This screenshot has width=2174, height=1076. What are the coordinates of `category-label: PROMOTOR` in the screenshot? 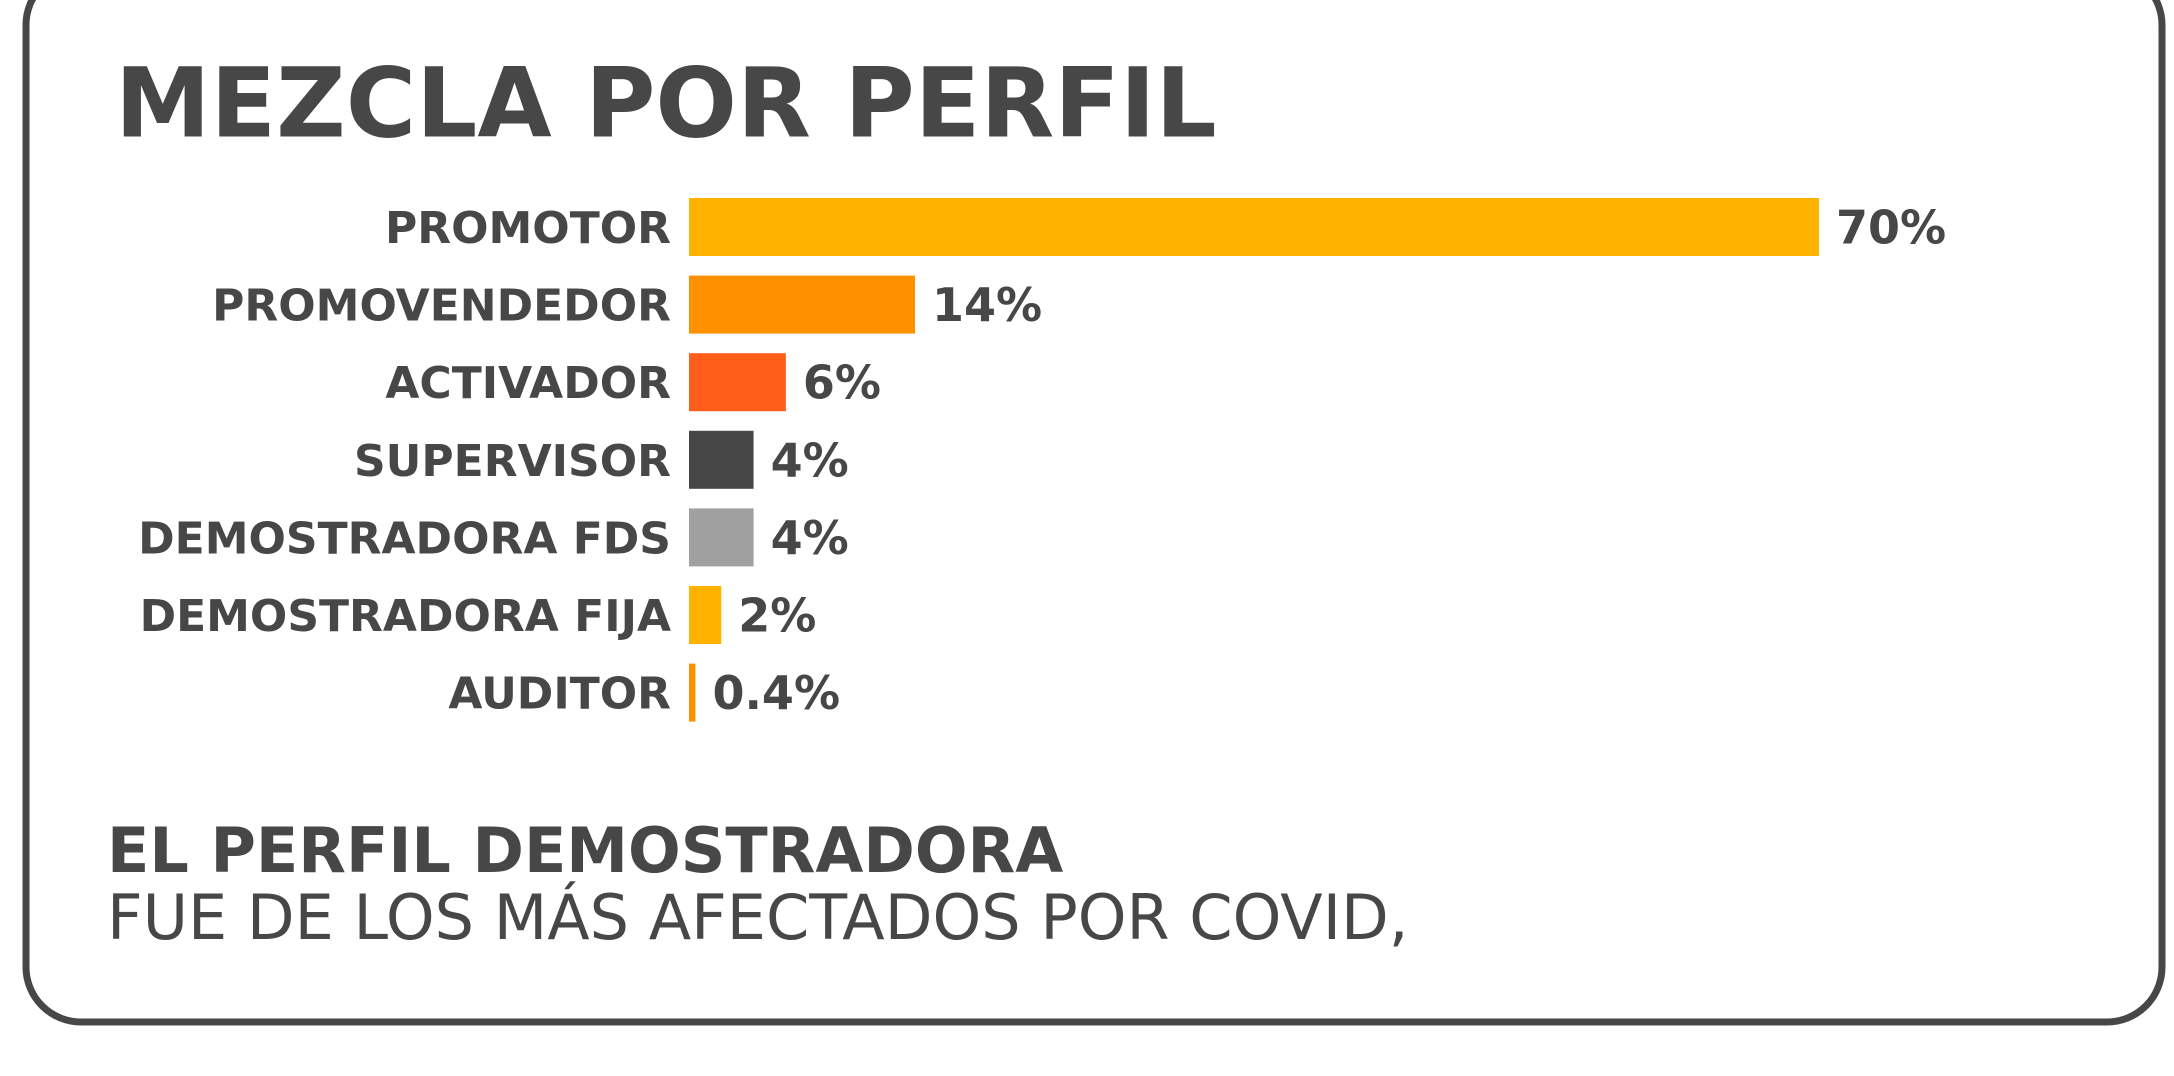 It's located at (528, 228).